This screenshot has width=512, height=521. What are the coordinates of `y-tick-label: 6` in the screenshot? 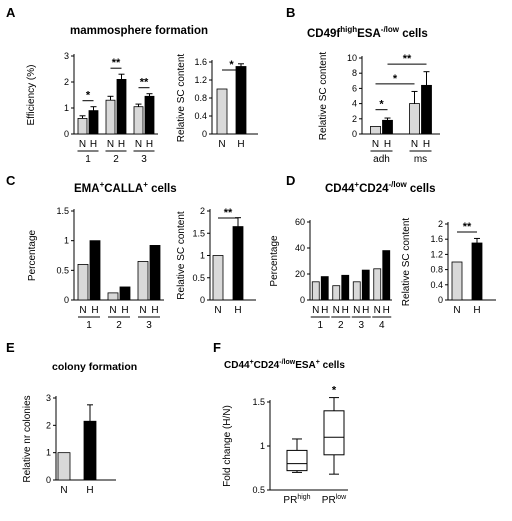 It's located at (354, 88).